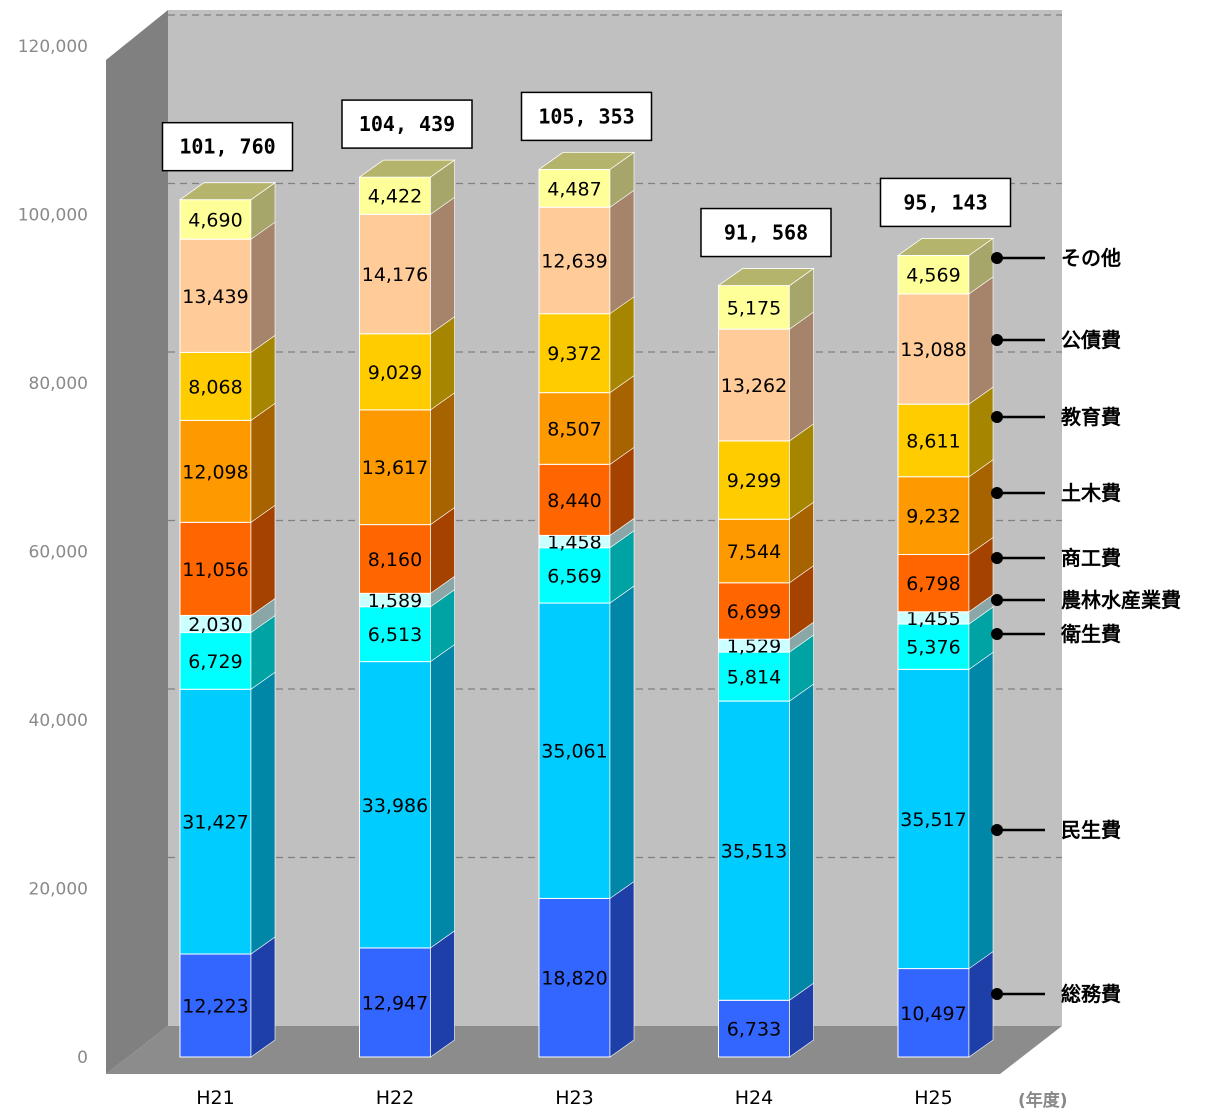 The width and height of the screenshot is (1220, 1113). I want to click on data-label: 9,232, so click(933, 517).